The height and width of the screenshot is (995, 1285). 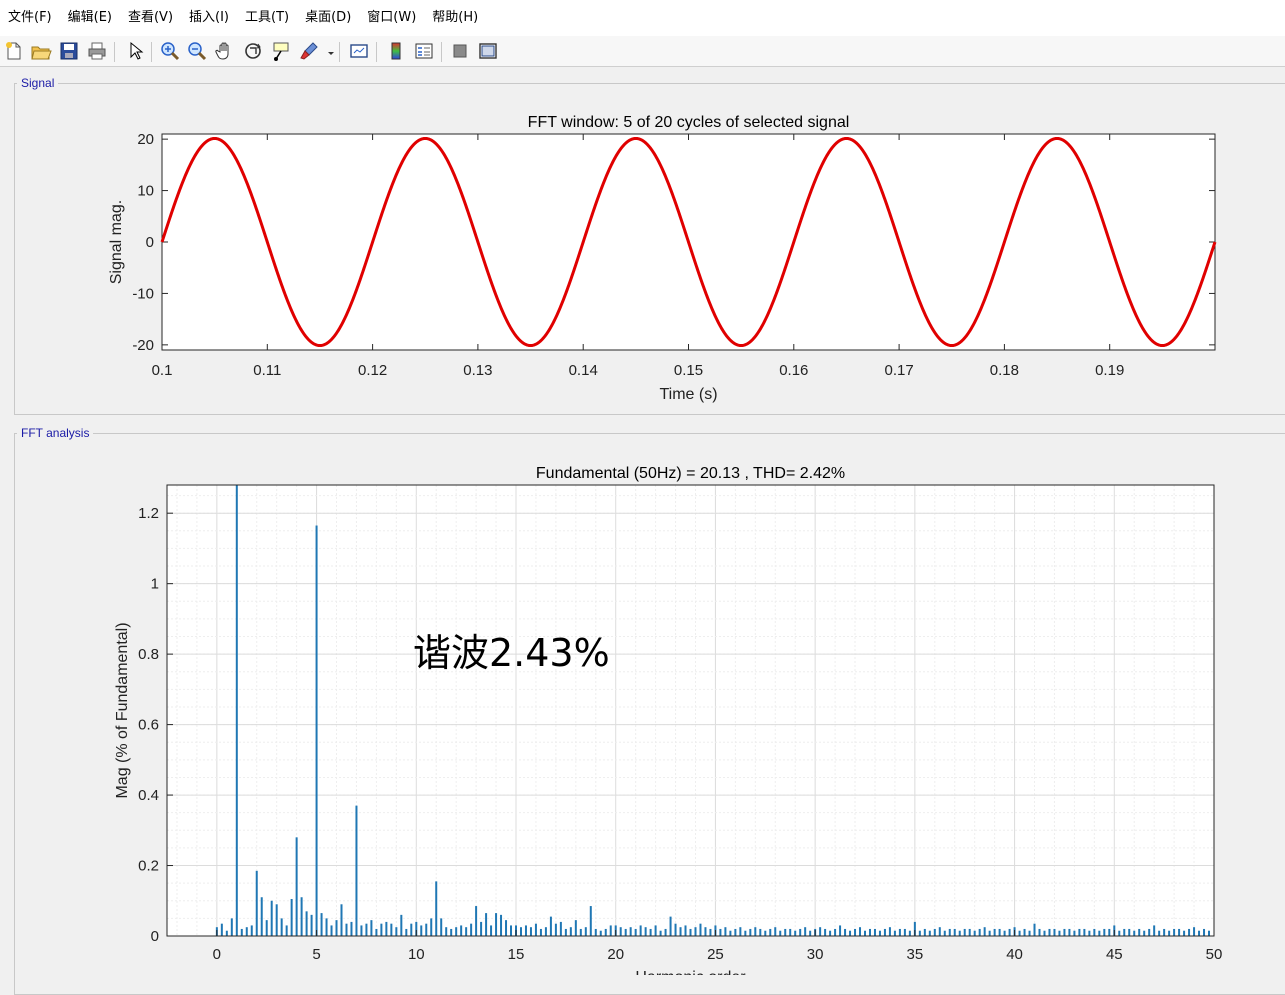 I want to click on signal-y-tick-label: -10, so click(x=143, y=293).